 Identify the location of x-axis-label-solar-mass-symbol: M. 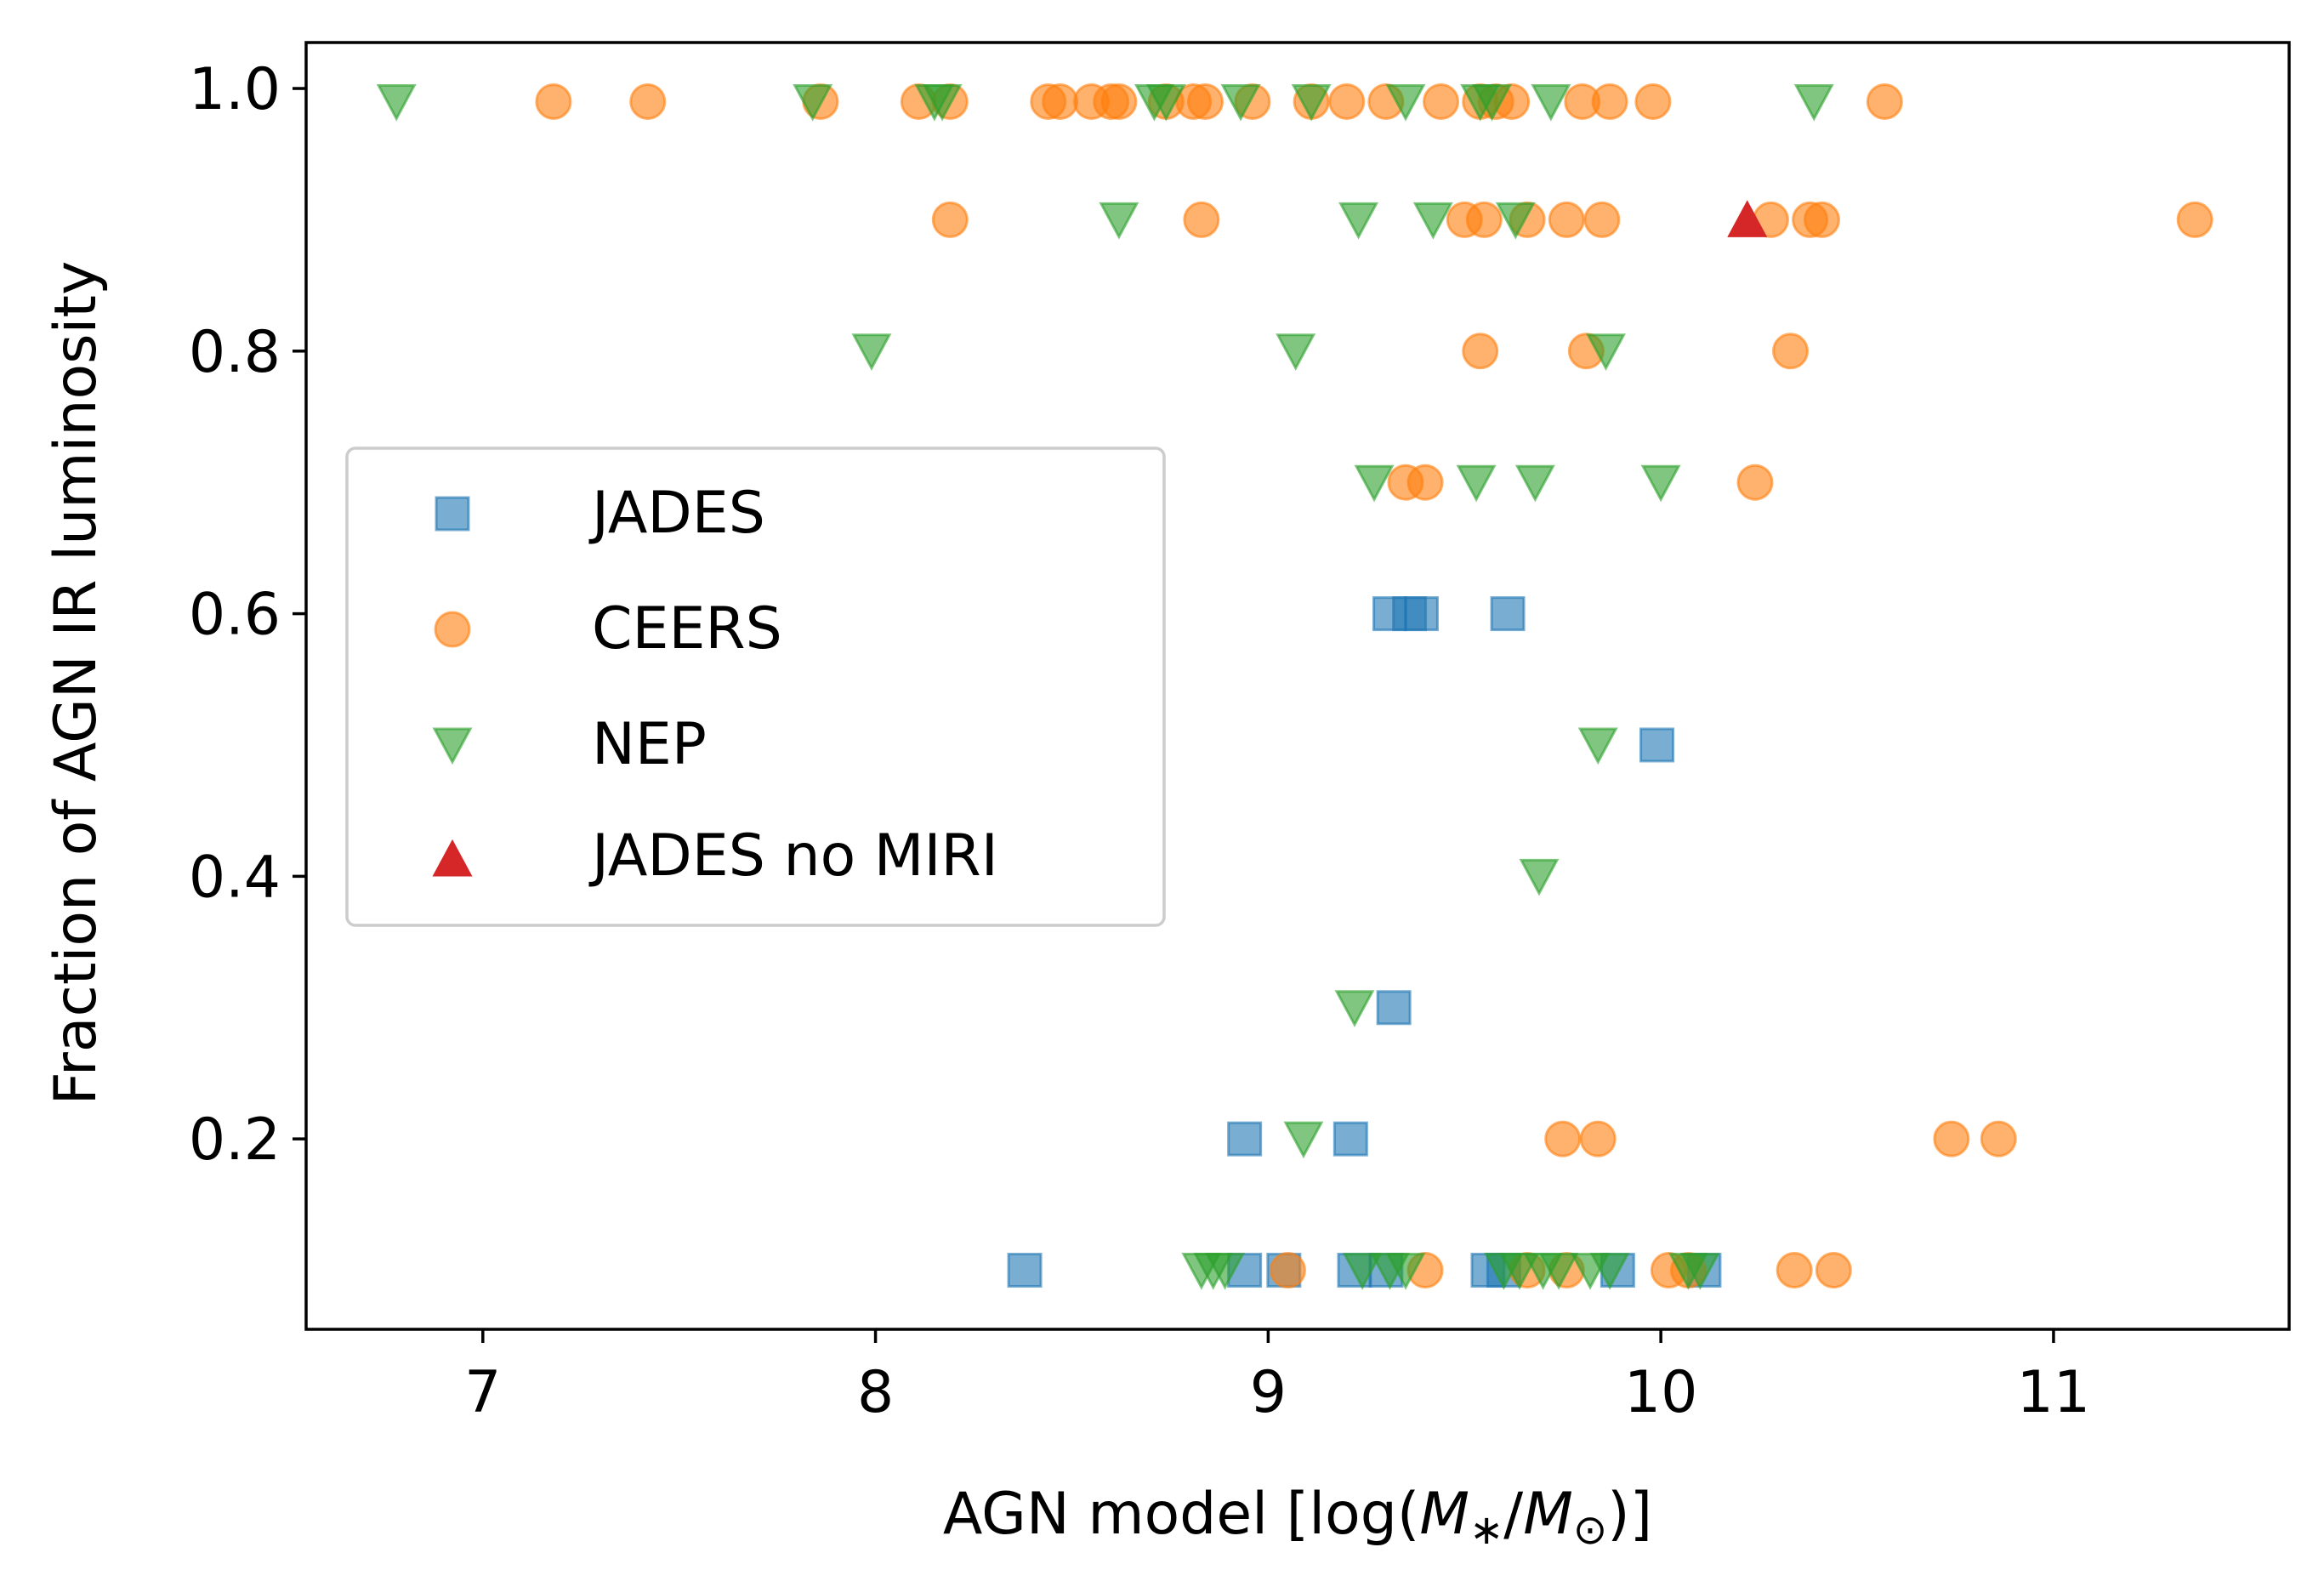
(1548, 1514).